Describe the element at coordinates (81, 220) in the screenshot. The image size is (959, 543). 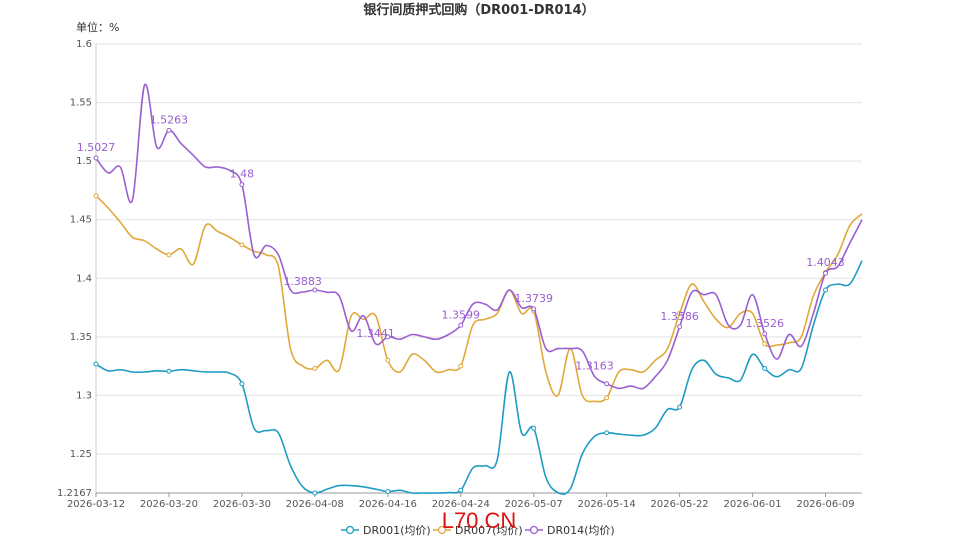
I see `y-tick-label: 1.45` at that location.